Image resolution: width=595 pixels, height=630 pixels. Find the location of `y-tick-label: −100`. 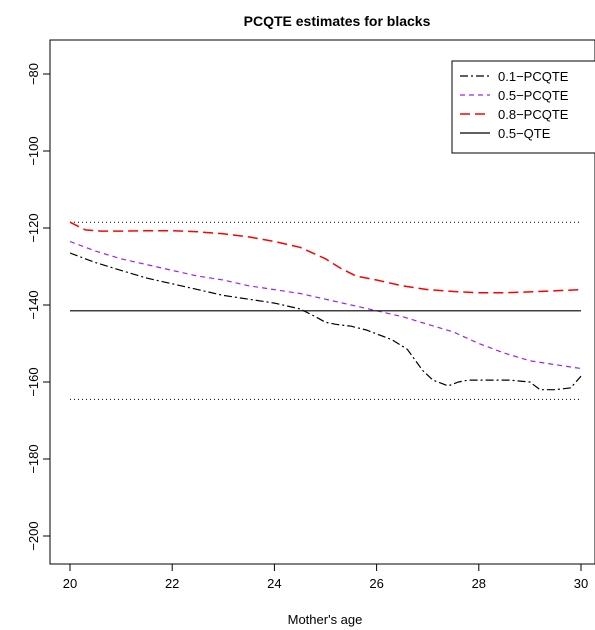

y-tick-label: −100 is located at coordinates (33, 150).